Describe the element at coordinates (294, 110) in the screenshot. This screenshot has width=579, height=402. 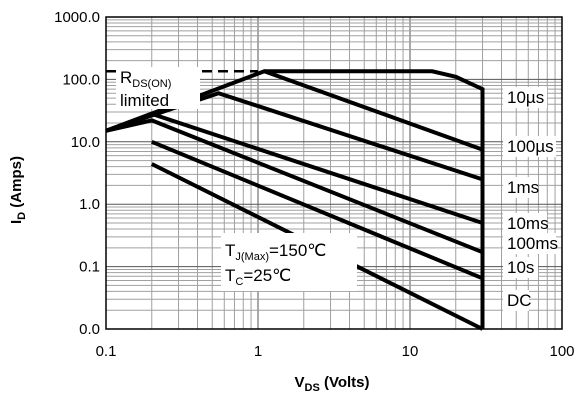
I see `series-line` at that location.